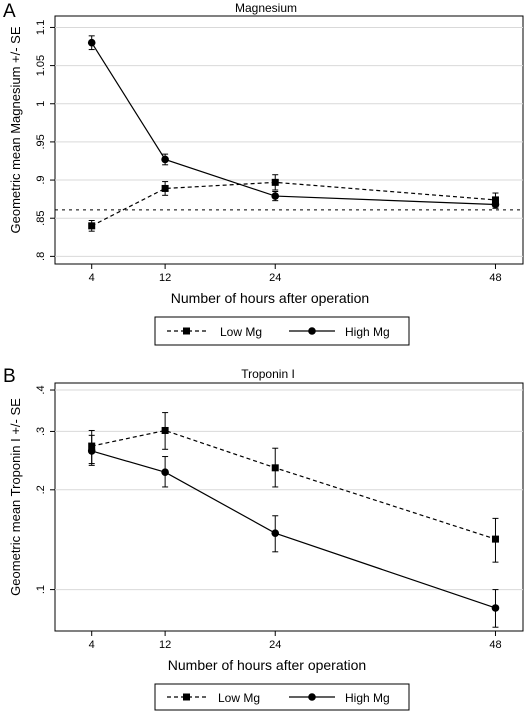 The image size is (526, 717). Describe the element at coordinates (293, 204) in the screenshot. I see `panel-a-low-mg-line` at that location.